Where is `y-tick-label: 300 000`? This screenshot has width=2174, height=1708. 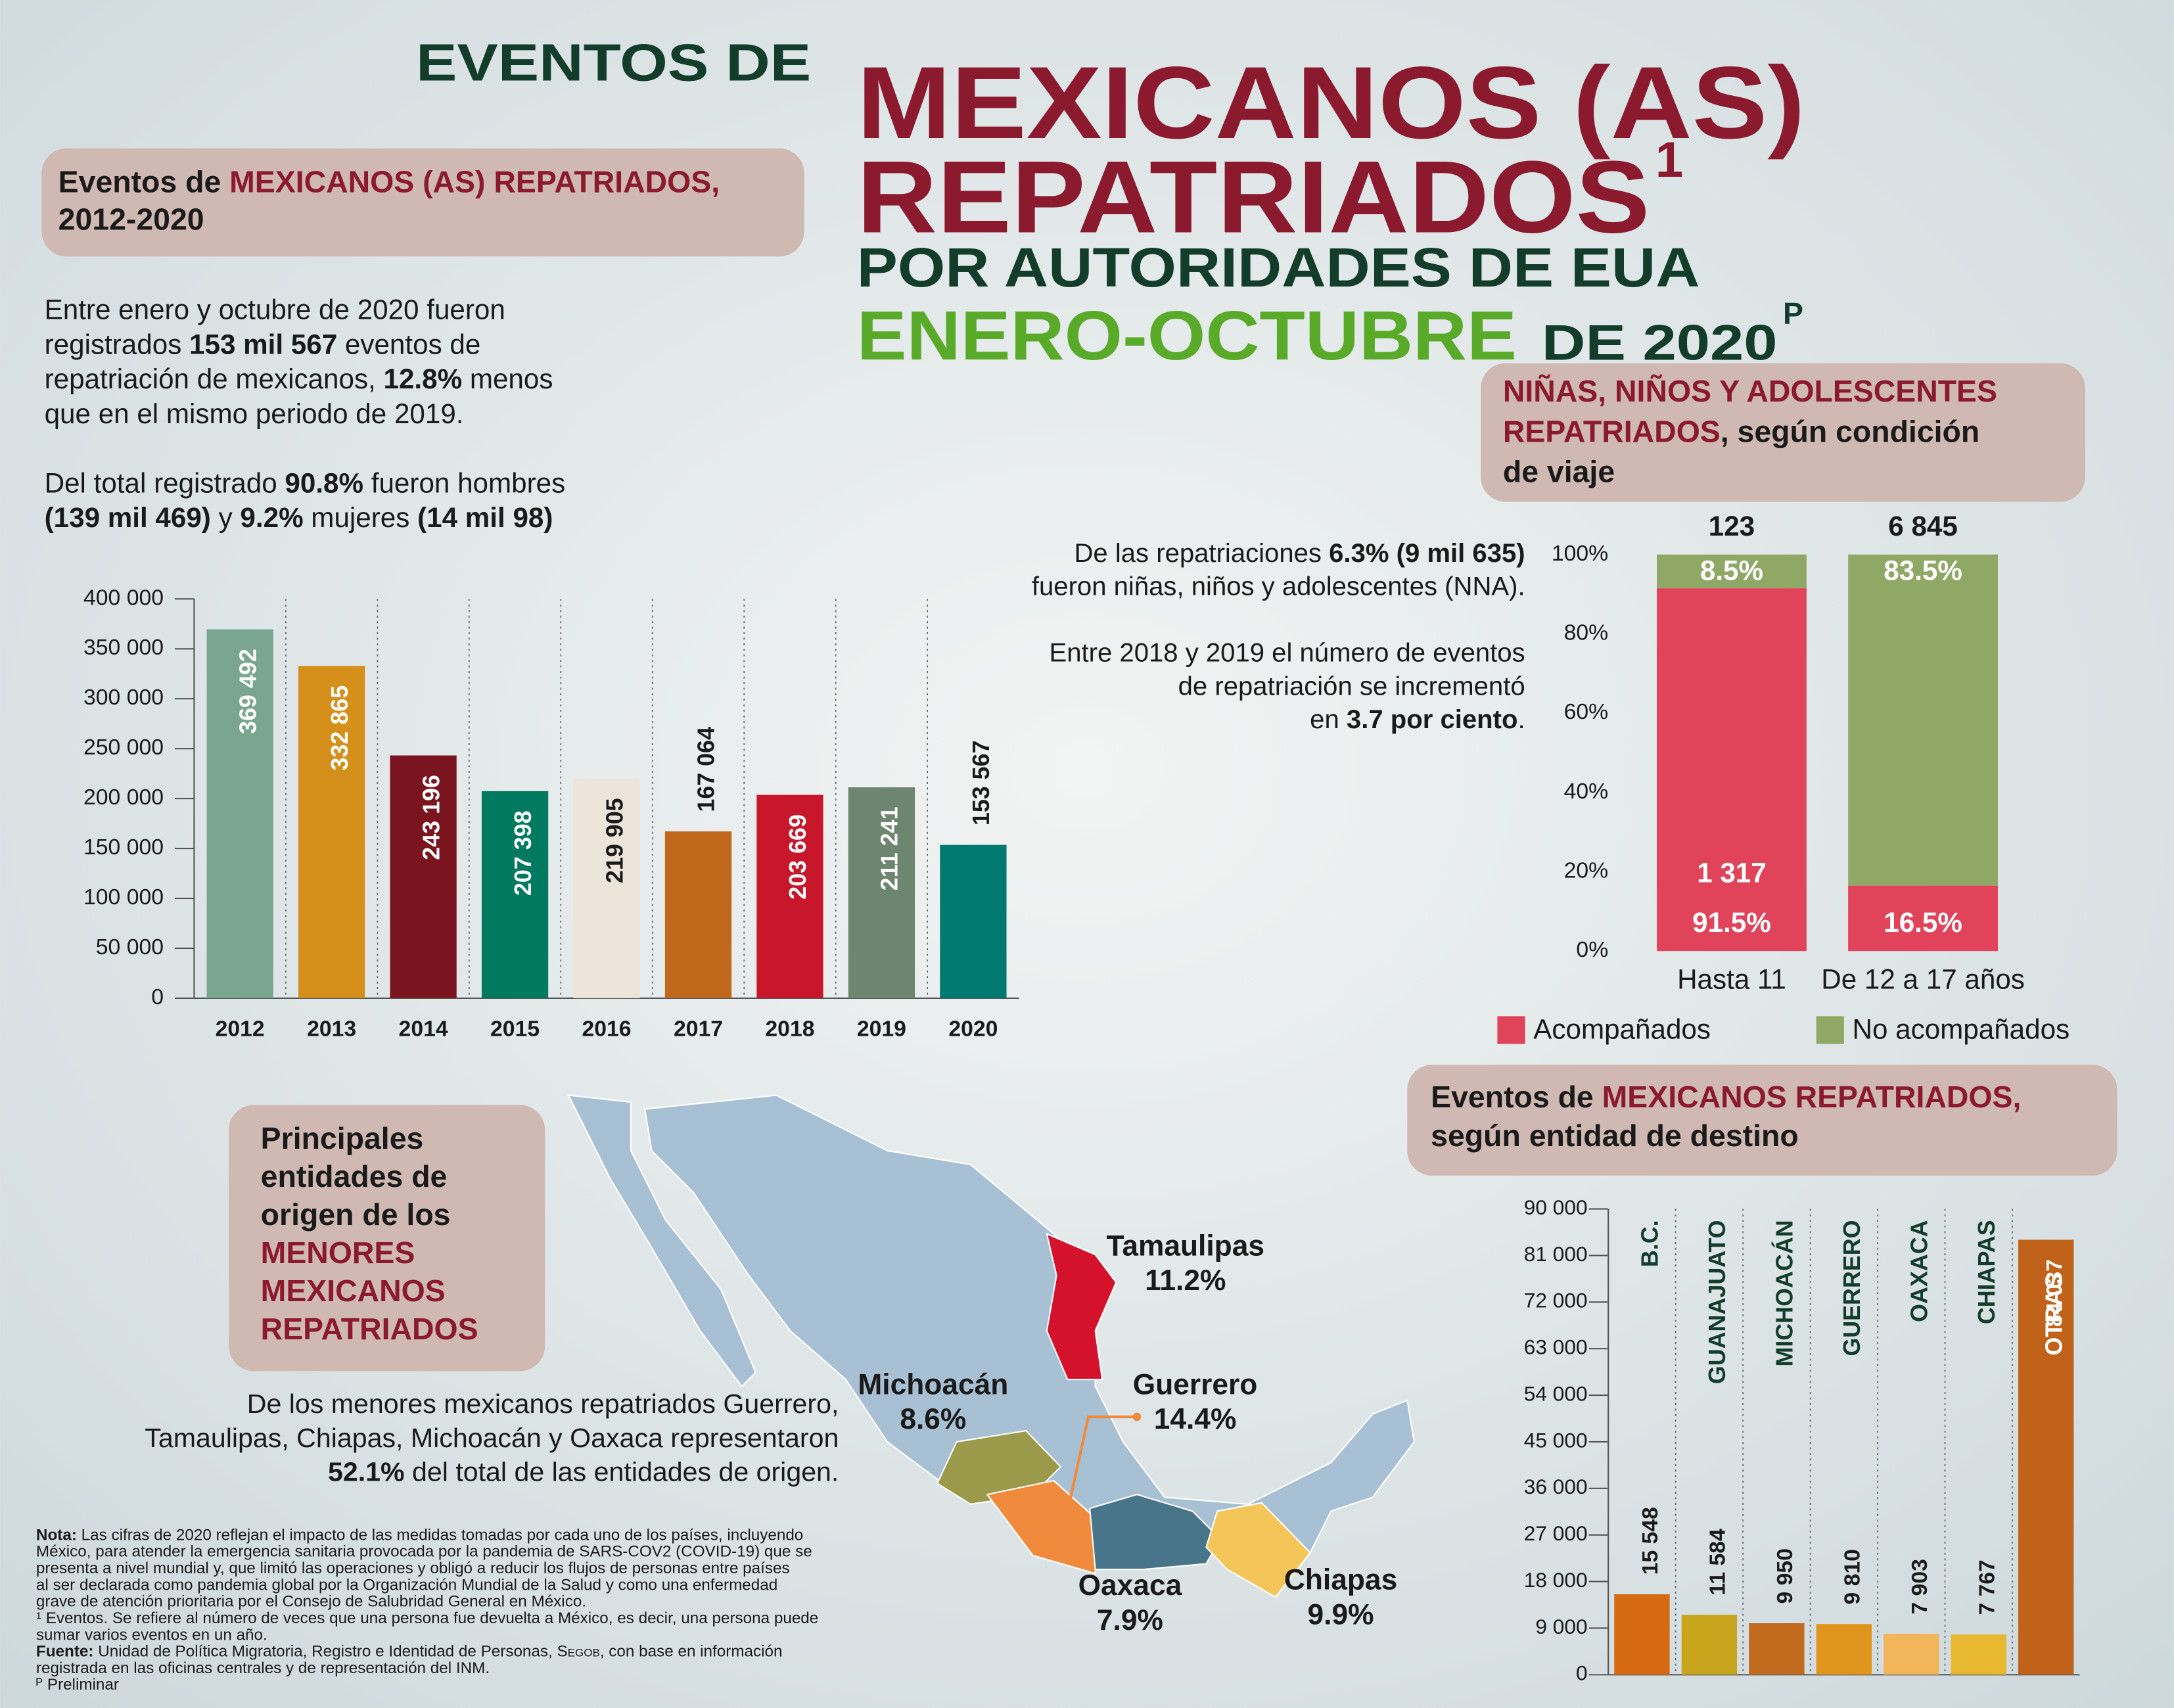 y-tick-label: 300 000 is located at coordinates (124, 697).